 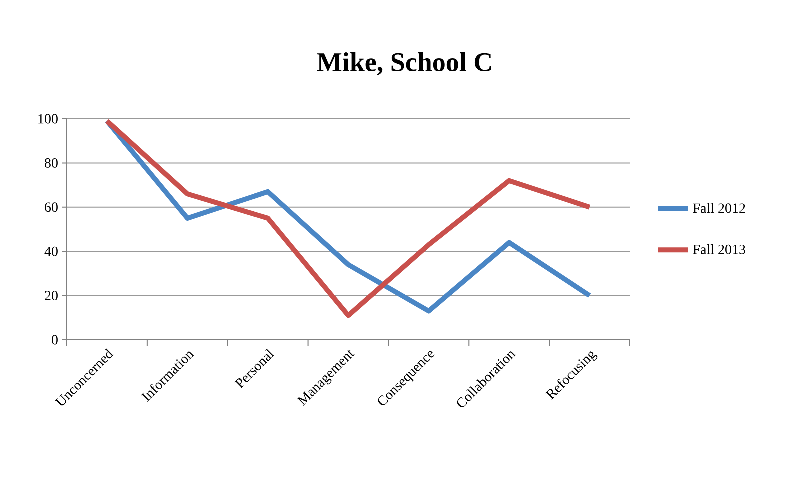 What do you see at coordinates (51, 296) in the screenshot?
I see `y-tick-label: 20` at bounding box center [51, 296].